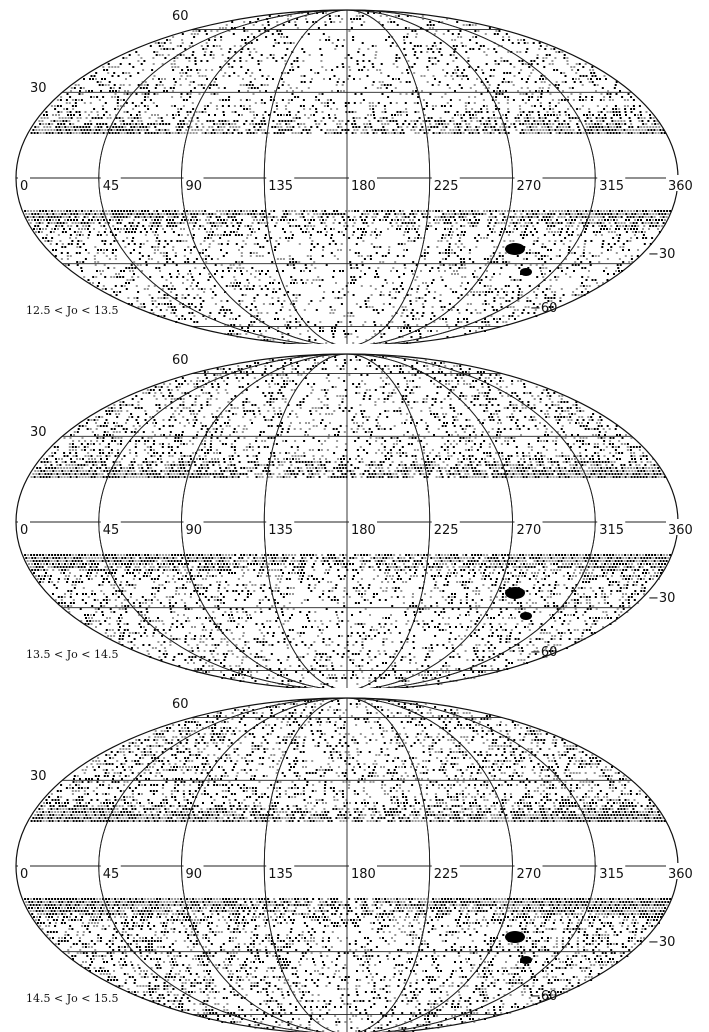 The image size is (709, 1032). What do you see at coordinates (72, 654) in the screenshot?
I see `magnitude-range-label: 13.5 < Jo < 14.5` at bounding box center [72, 654].